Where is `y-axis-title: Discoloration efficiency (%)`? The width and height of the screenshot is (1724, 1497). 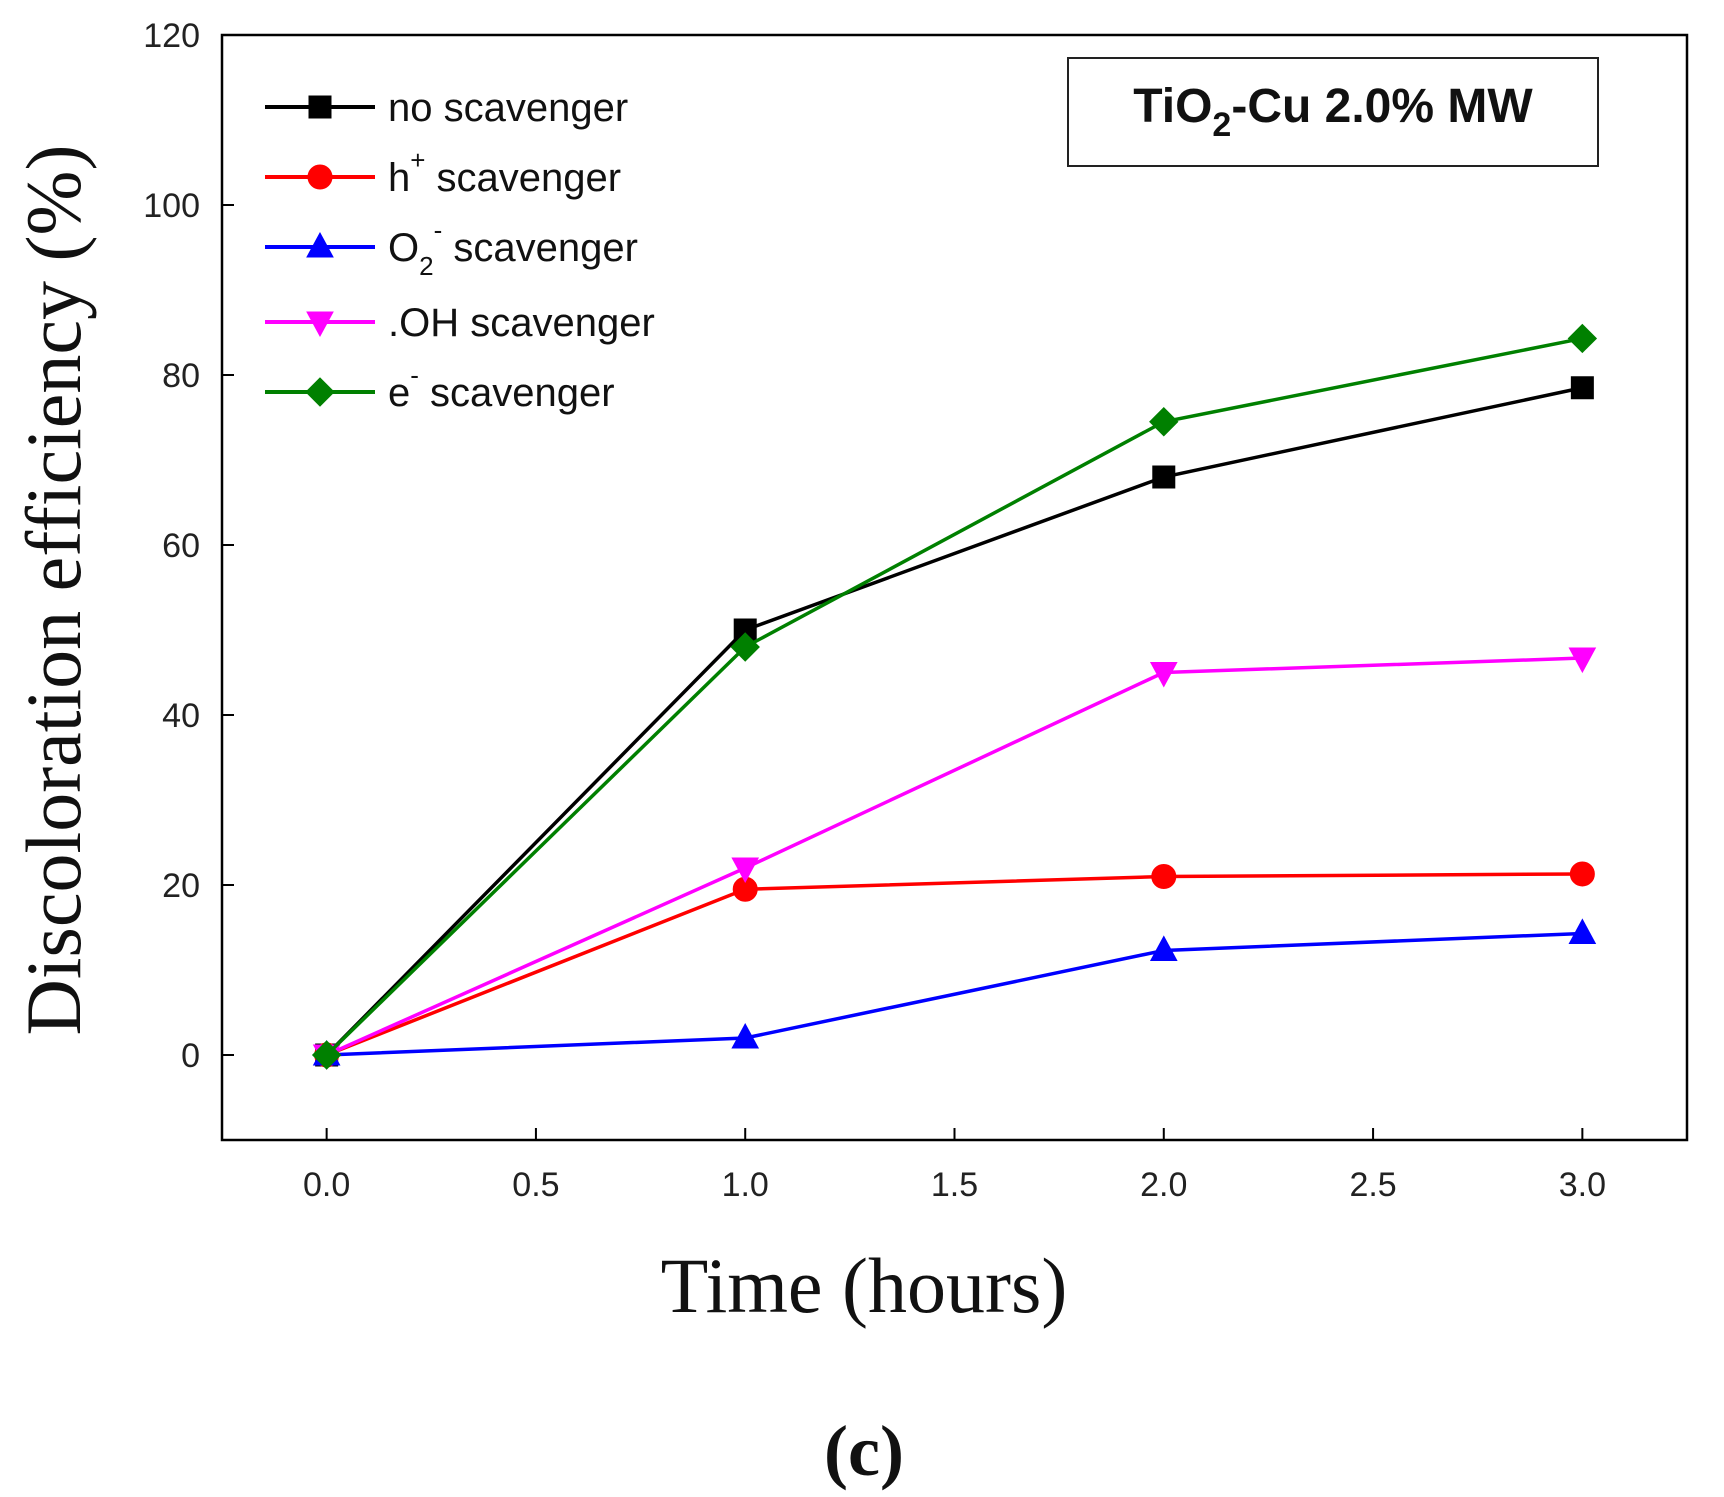
y-axis-title: Discoloration efficiency (%) is located at coordinates (53, 590).